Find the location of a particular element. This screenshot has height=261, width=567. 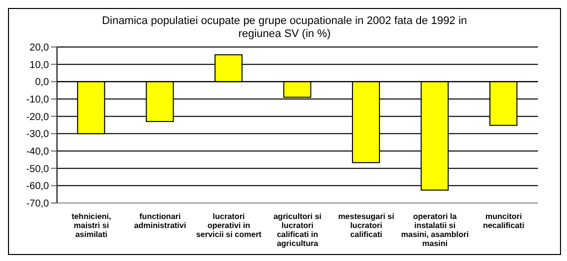

x-tick-label: mestesugari si lucratori calificati is located at coordinates (366, 225).